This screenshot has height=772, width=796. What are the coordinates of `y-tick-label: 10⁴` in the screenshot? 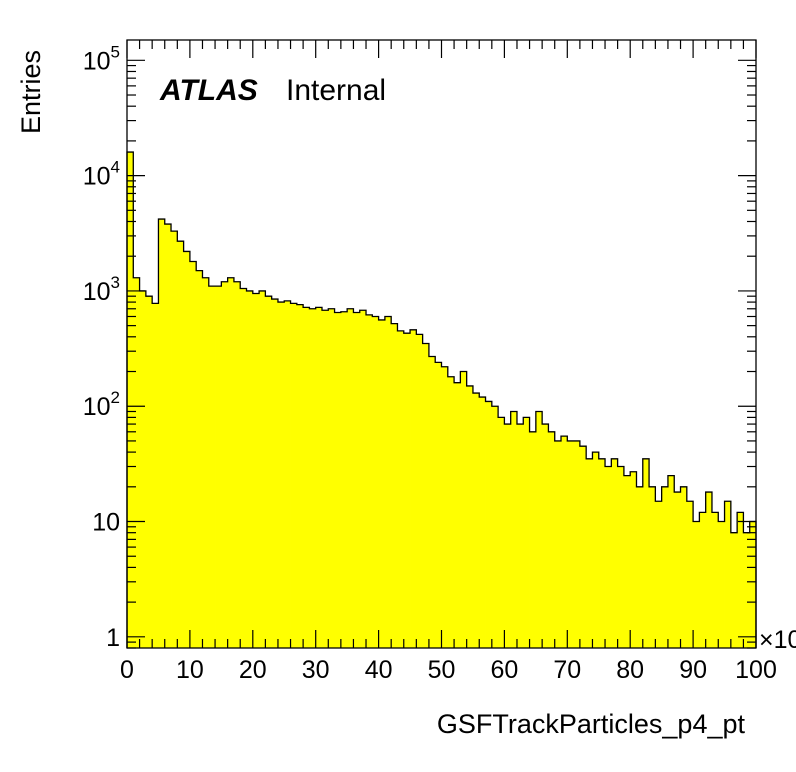 It's located at (101, 174).